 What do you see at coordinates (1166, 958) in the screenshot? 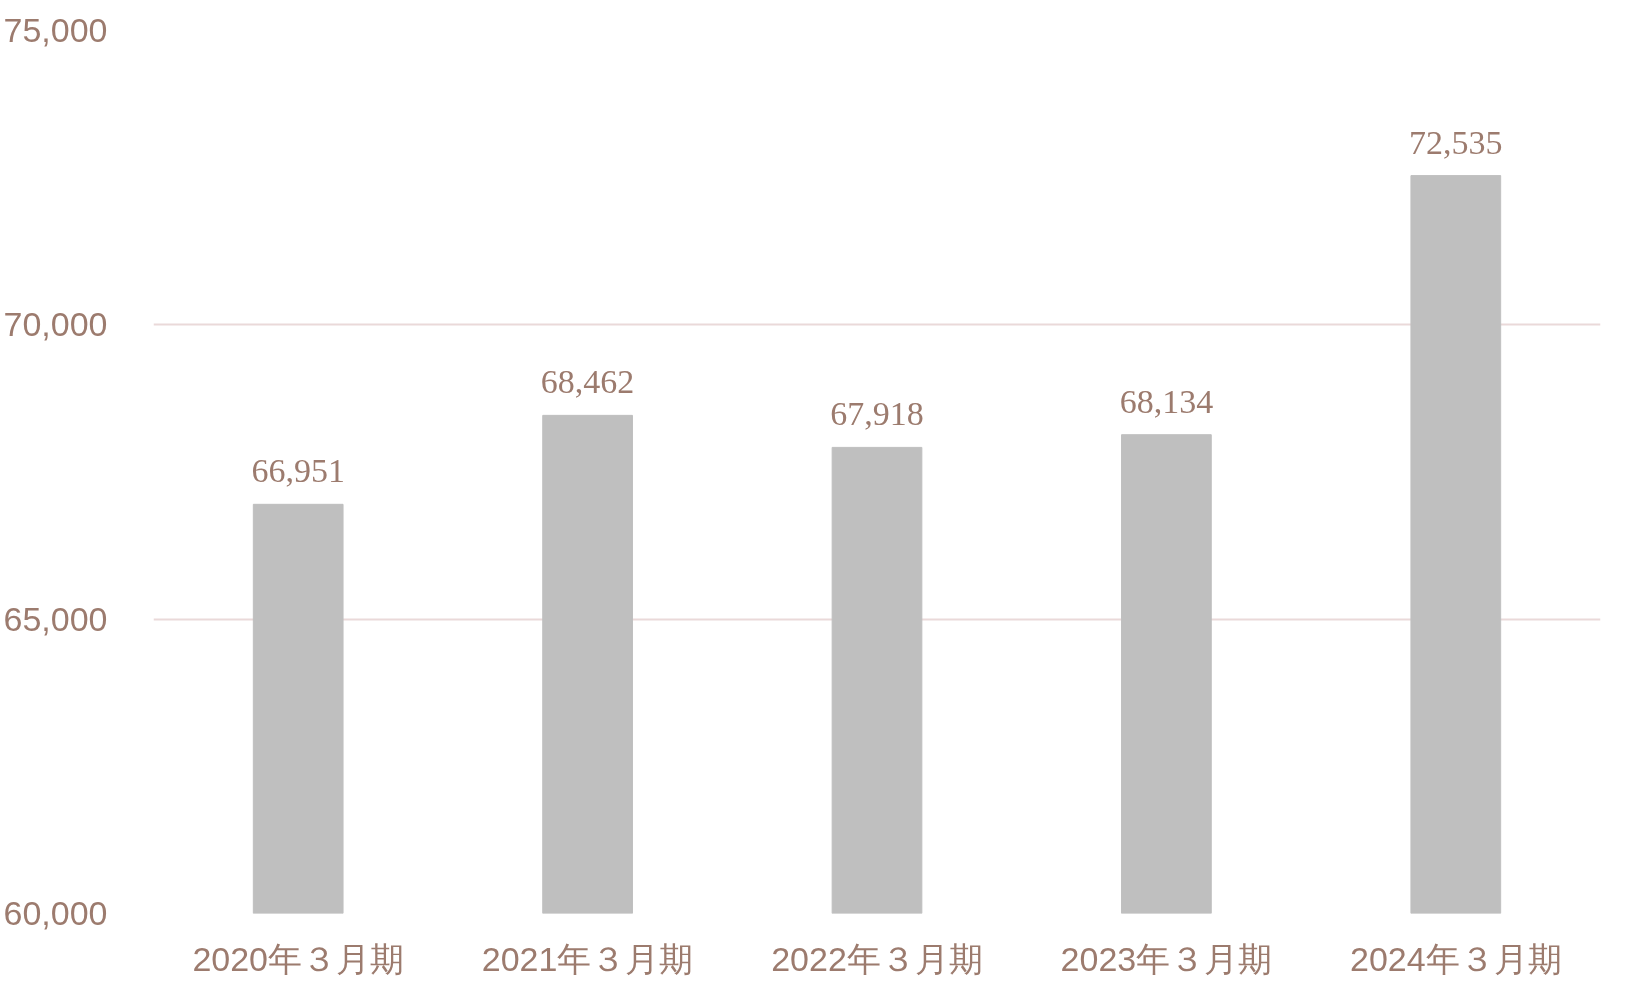
I see `x-tick-label: 2023年３月期` at bounding box center [1166, 958].